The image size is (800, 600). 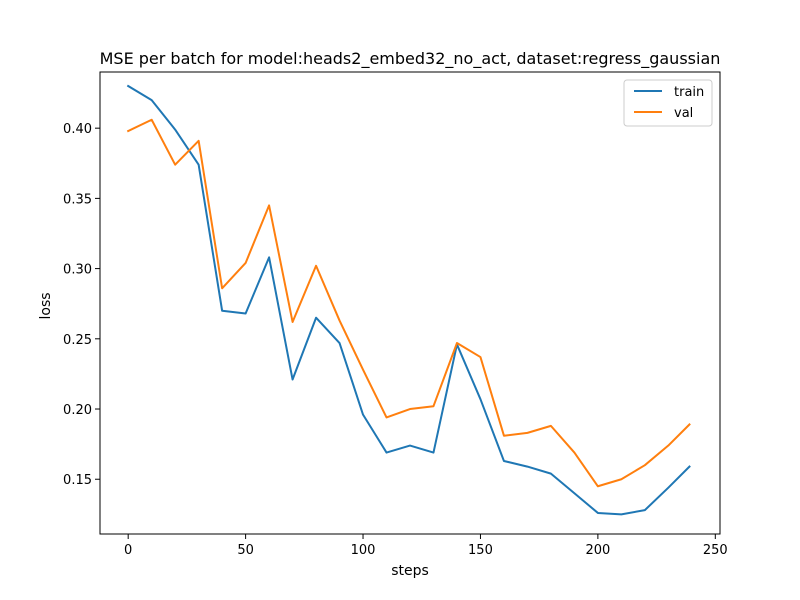 What do you see at coordinates (245, 550) in the screenshot?
I see `x-tick-label: 50` at bounding box center [245, 550].